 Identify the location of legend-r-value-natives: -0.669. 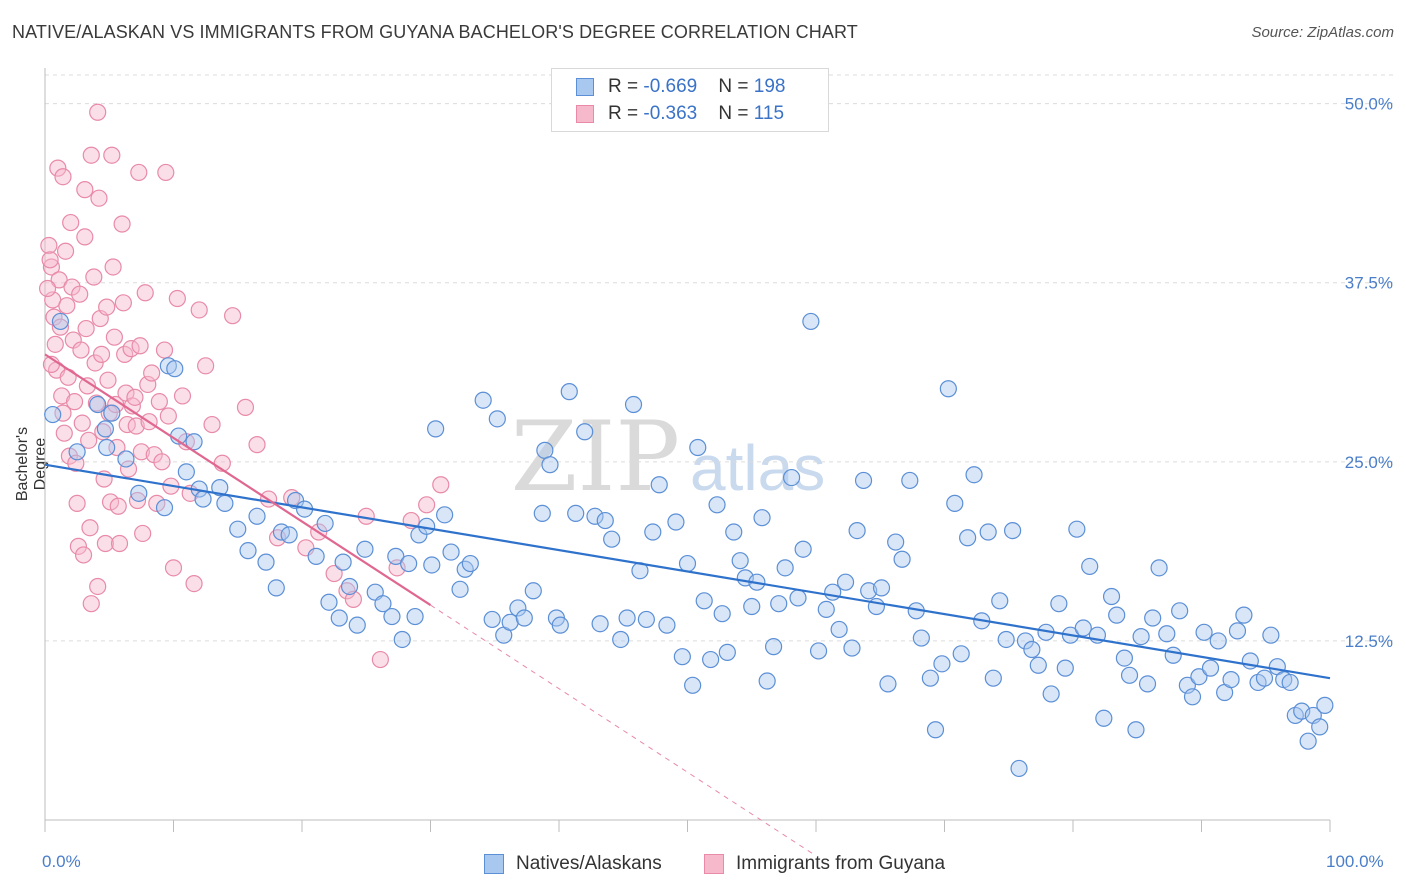
(670, 86).